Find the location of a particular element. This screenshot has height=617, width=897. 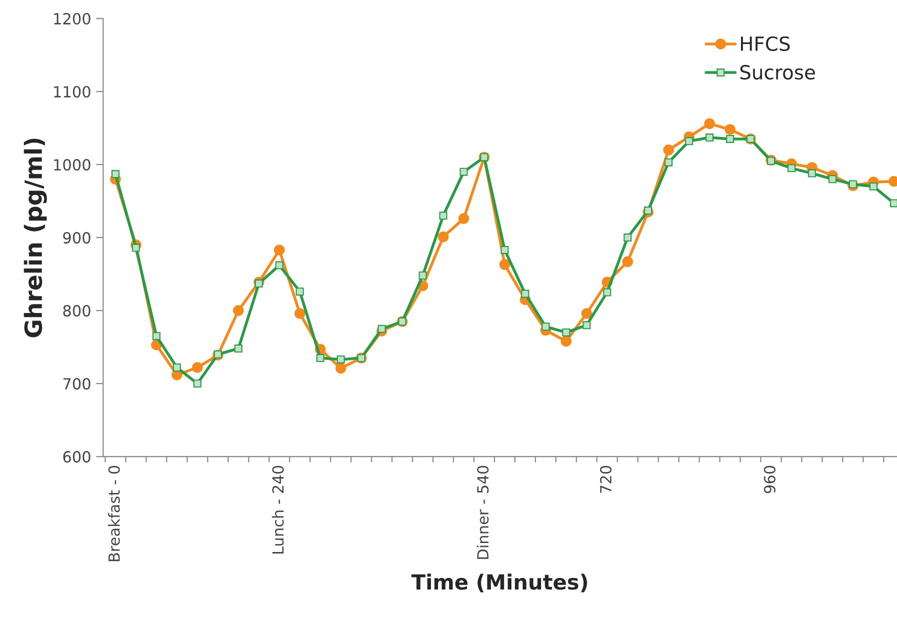

x-tick-label: 960 is located at coordinates (770, 480).